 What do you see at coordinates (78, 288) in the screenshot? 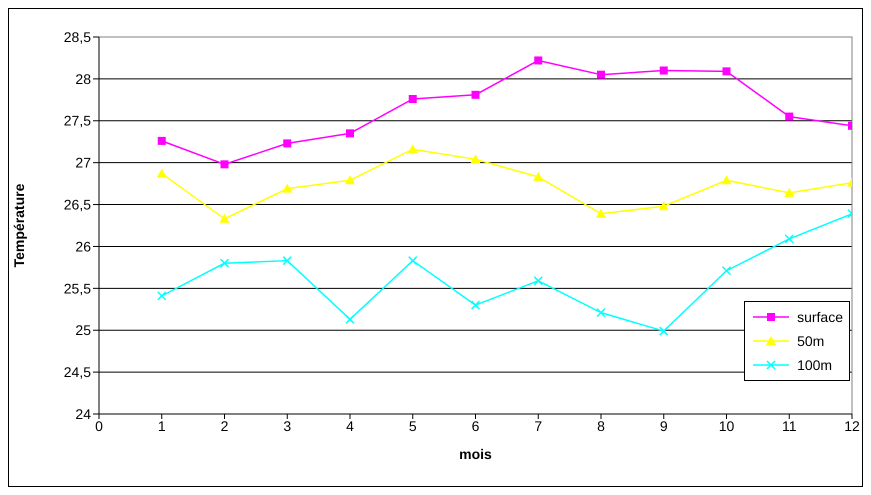
I see `y-tick-label: 25,5` at bounding box center [78, 288].